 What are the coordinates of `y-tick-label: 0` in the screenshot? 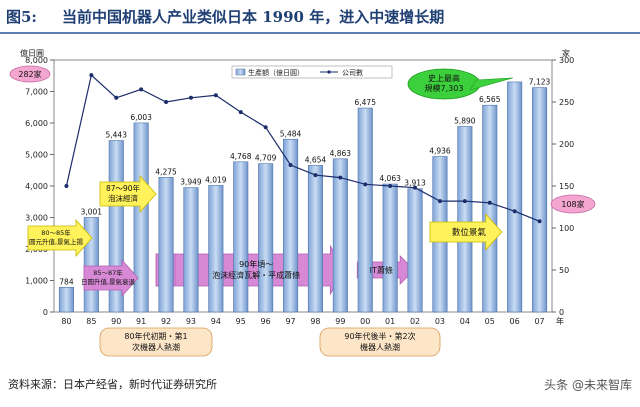 It's located at (45, 312).